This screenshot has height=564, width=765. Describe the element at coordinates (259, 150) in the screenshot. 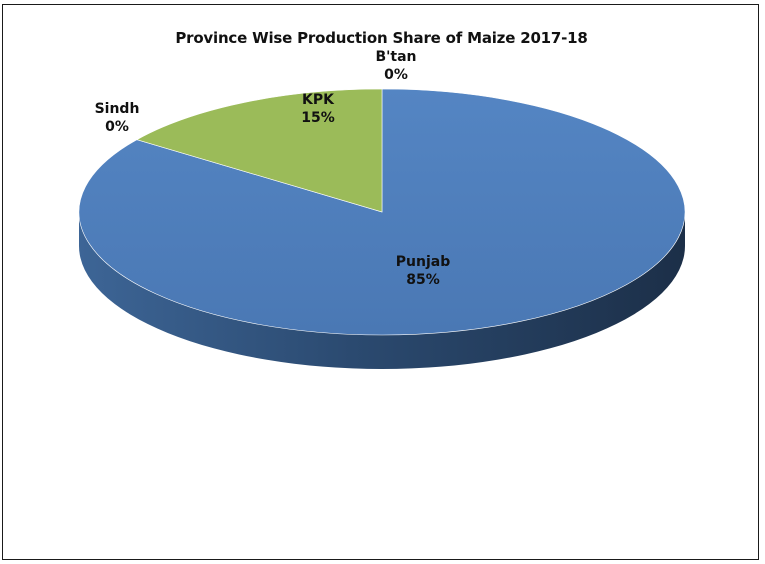

I see `pie-slice-kpk` at that location.